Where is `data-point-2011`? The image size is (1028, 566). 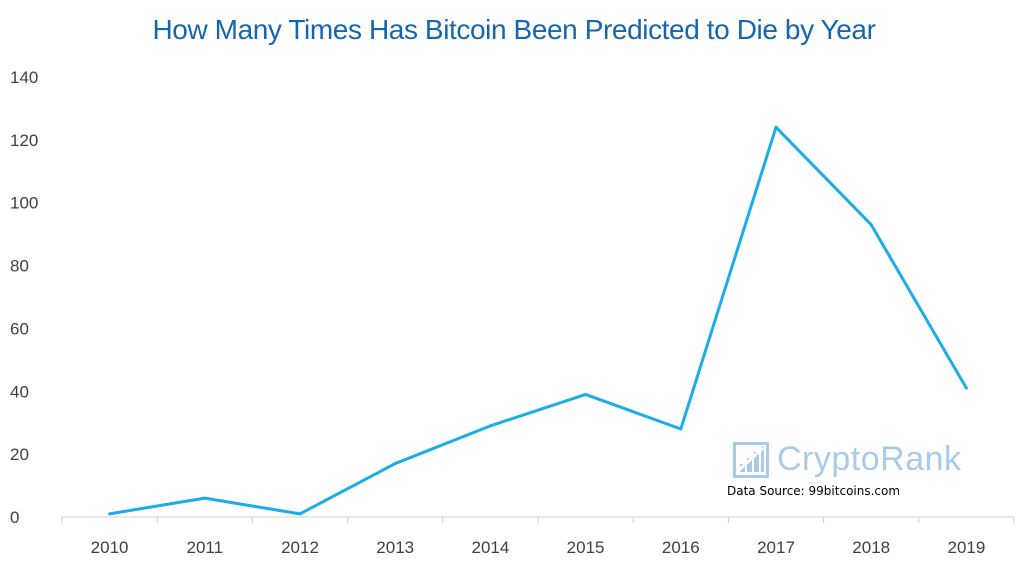 data-point-2011 is located at coordinates (205, 498).